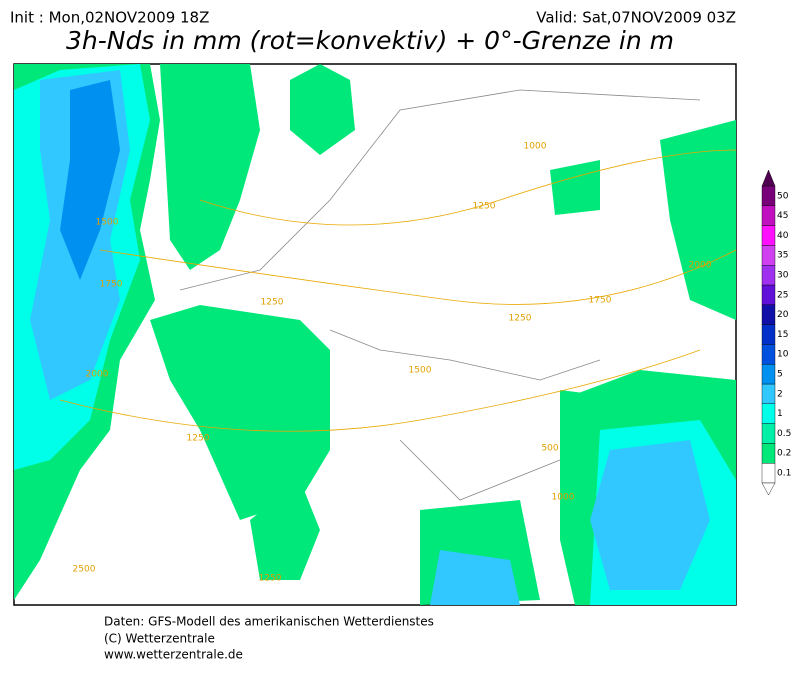 Image resolution: width=799 pixels, height=675 pixels. I want to click on legend-label: 35, so click(782, 256).